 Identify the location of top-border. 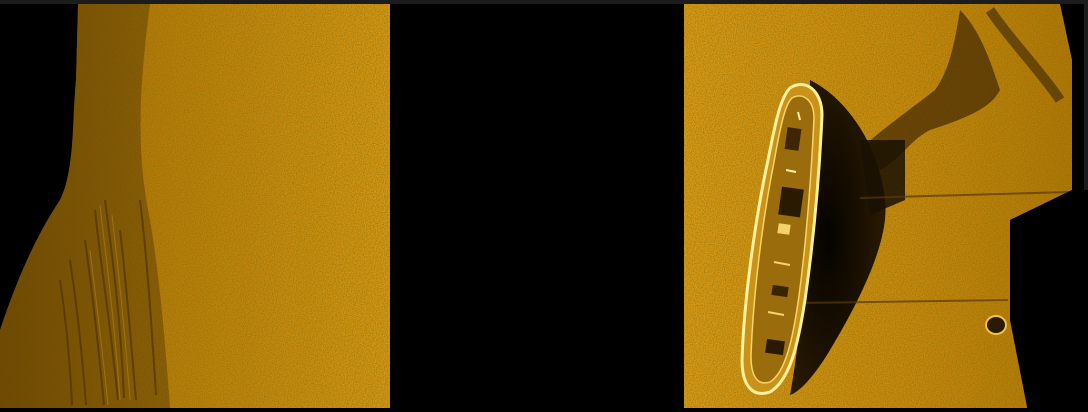
(544, 2).